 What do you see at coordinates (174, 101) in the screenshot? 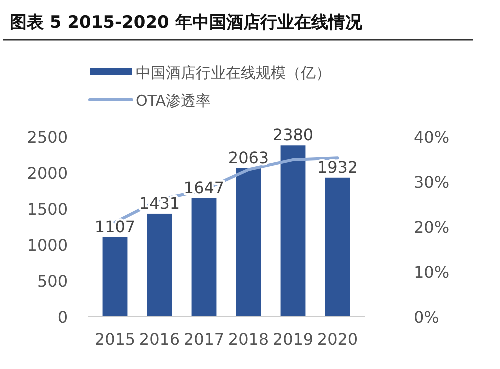
I see `legend-label: OTA渗透率` at bounding box center [174, 101].